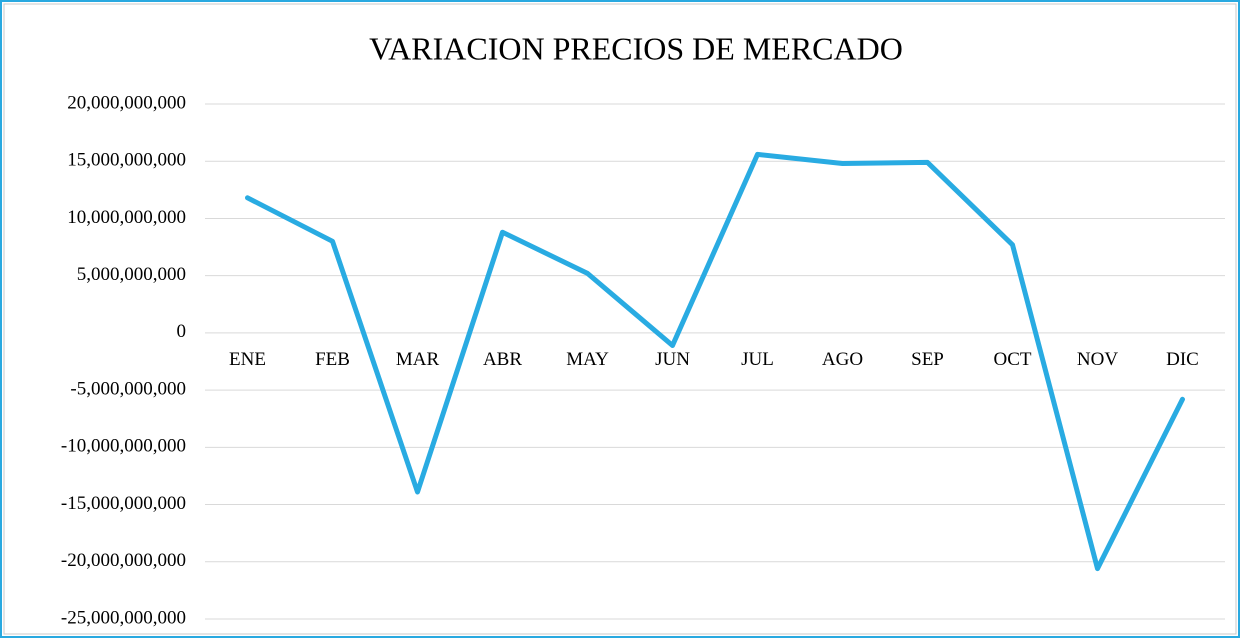 The width and height of the screenshot is (1243, 641). Describe the element at coordinates (1097, 359) in the screenshot. I see `x-tick-label: NOV` at that location.